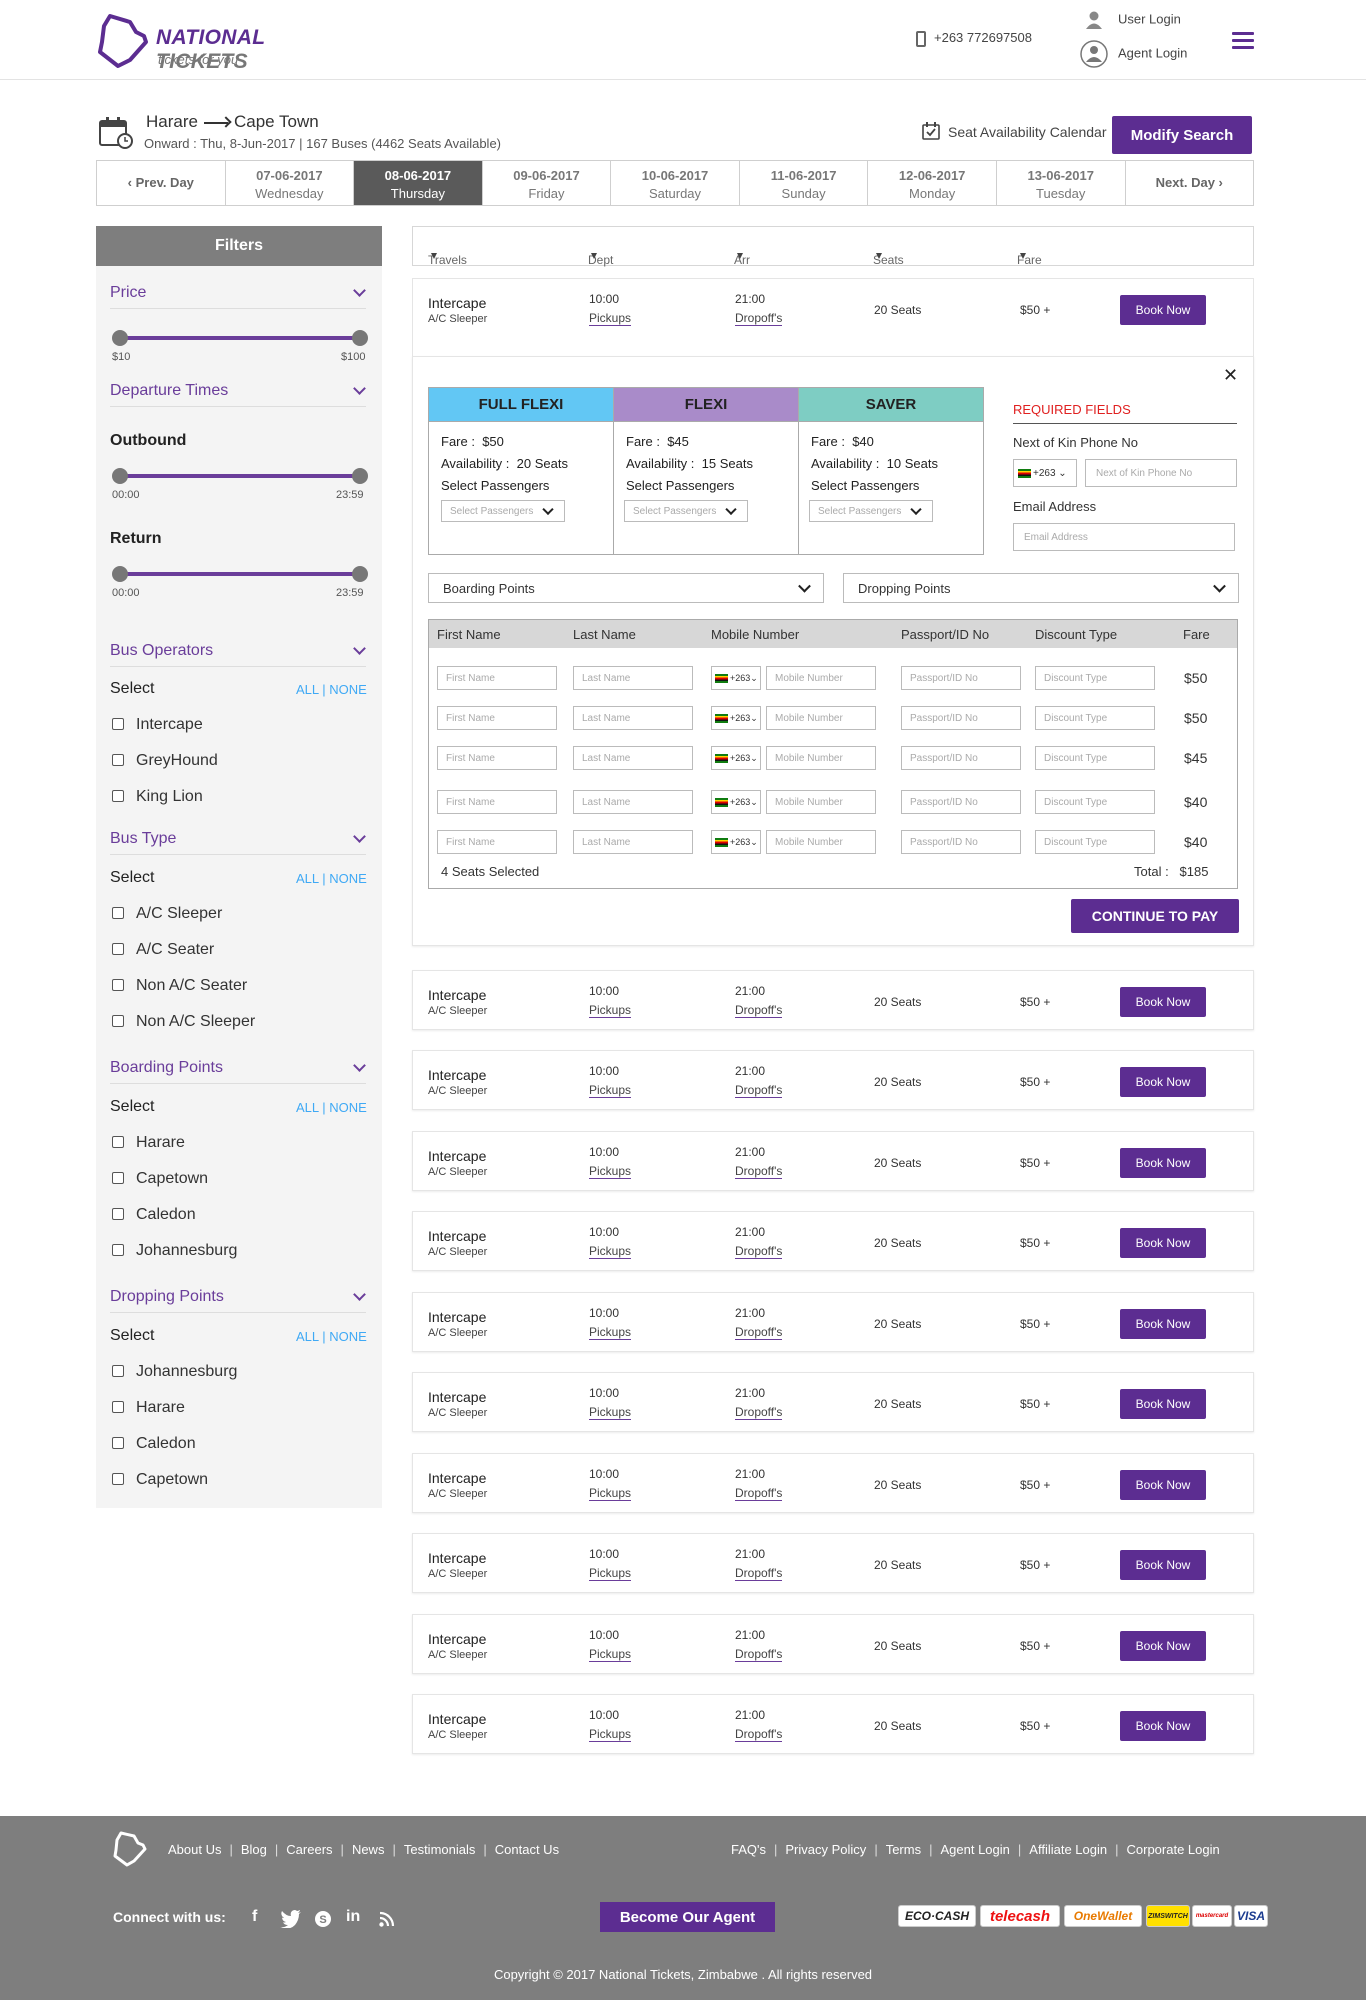  I want to click on footer-link: About Us, so click(195, 1849).